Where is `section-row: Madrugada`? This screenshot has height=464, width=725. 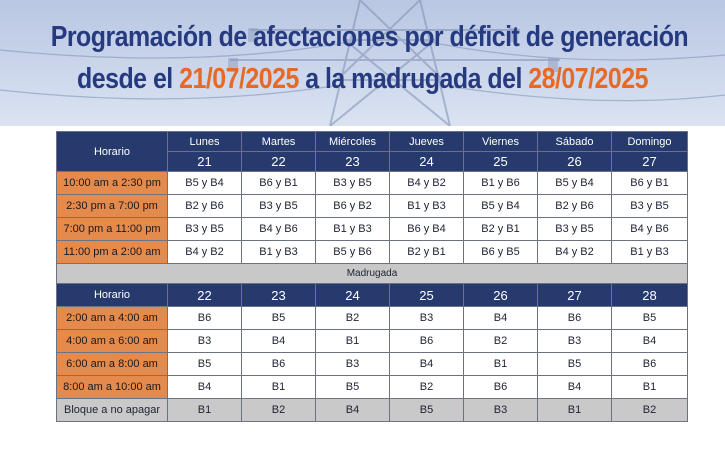 section-row: Madrugada is located at coordinates (372, 273).